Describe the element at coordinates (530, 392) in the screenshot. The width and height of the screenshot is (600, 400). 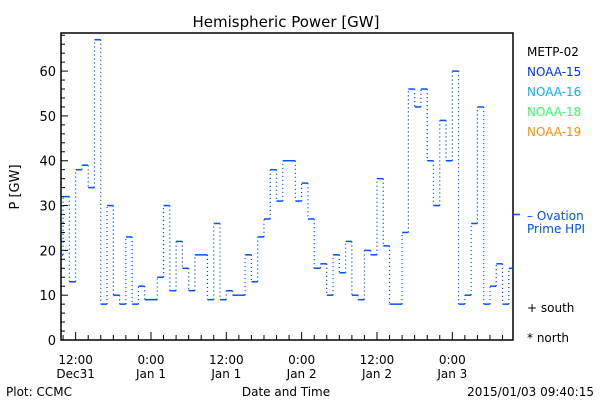
I see `footer-timestamp: 2015/01/03 09:40:15` at that location.